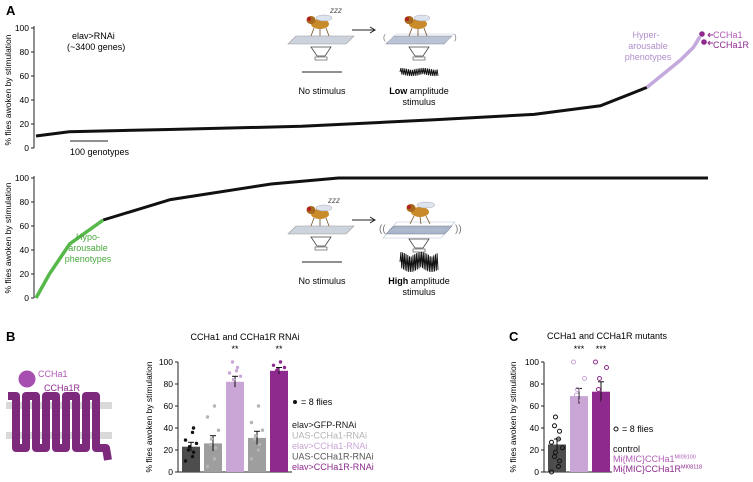 Image resolution: width=753 pixels, height=482 pixels. I want to click on b-y-tick-label: 40, so click(169, 428).